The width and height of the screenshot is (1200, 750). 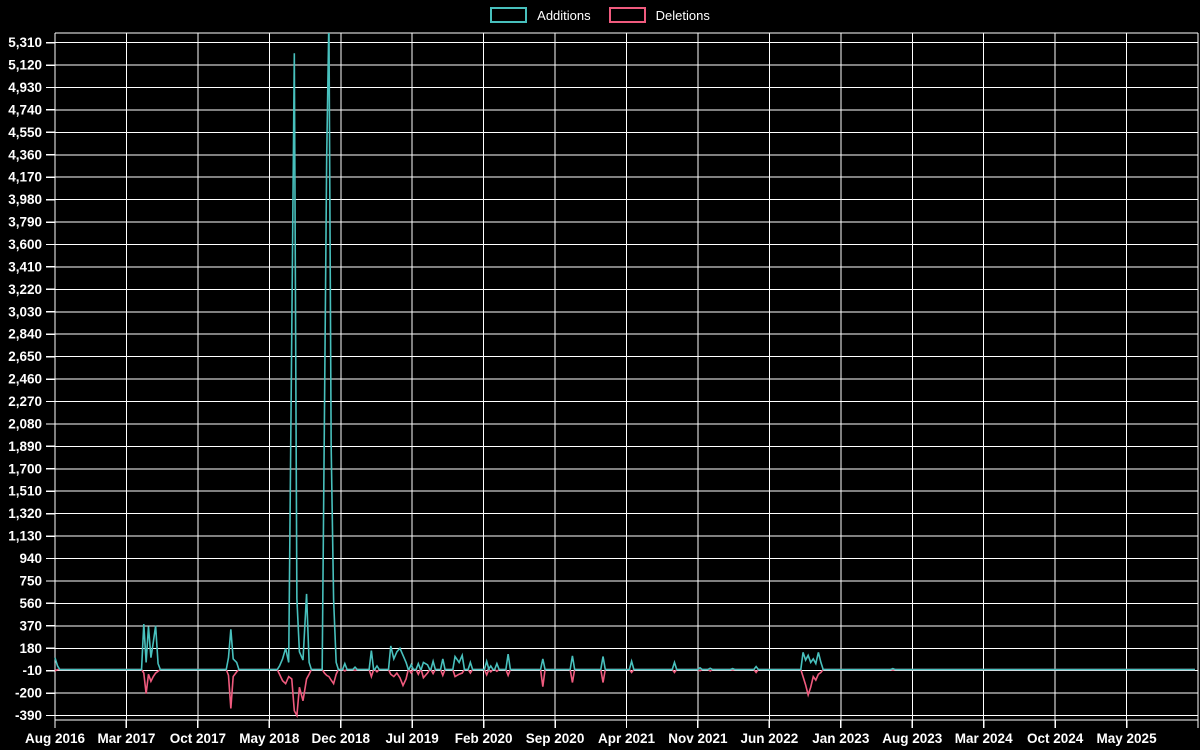 I want to click on deletions-line, so click(x=624, y=693).